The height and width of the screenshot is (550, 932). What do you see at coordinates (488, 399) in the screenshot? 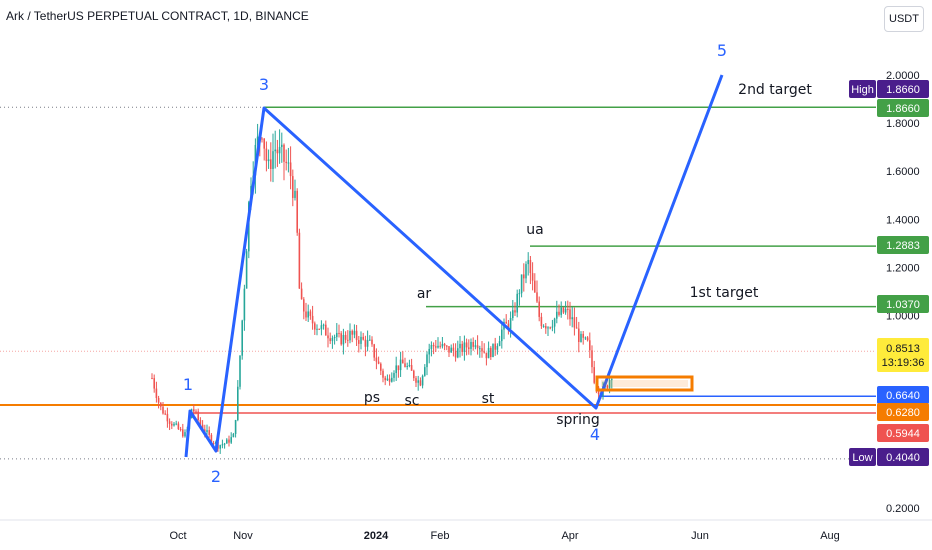
I see `annotation-st: st` at bounding box center [488, 399].